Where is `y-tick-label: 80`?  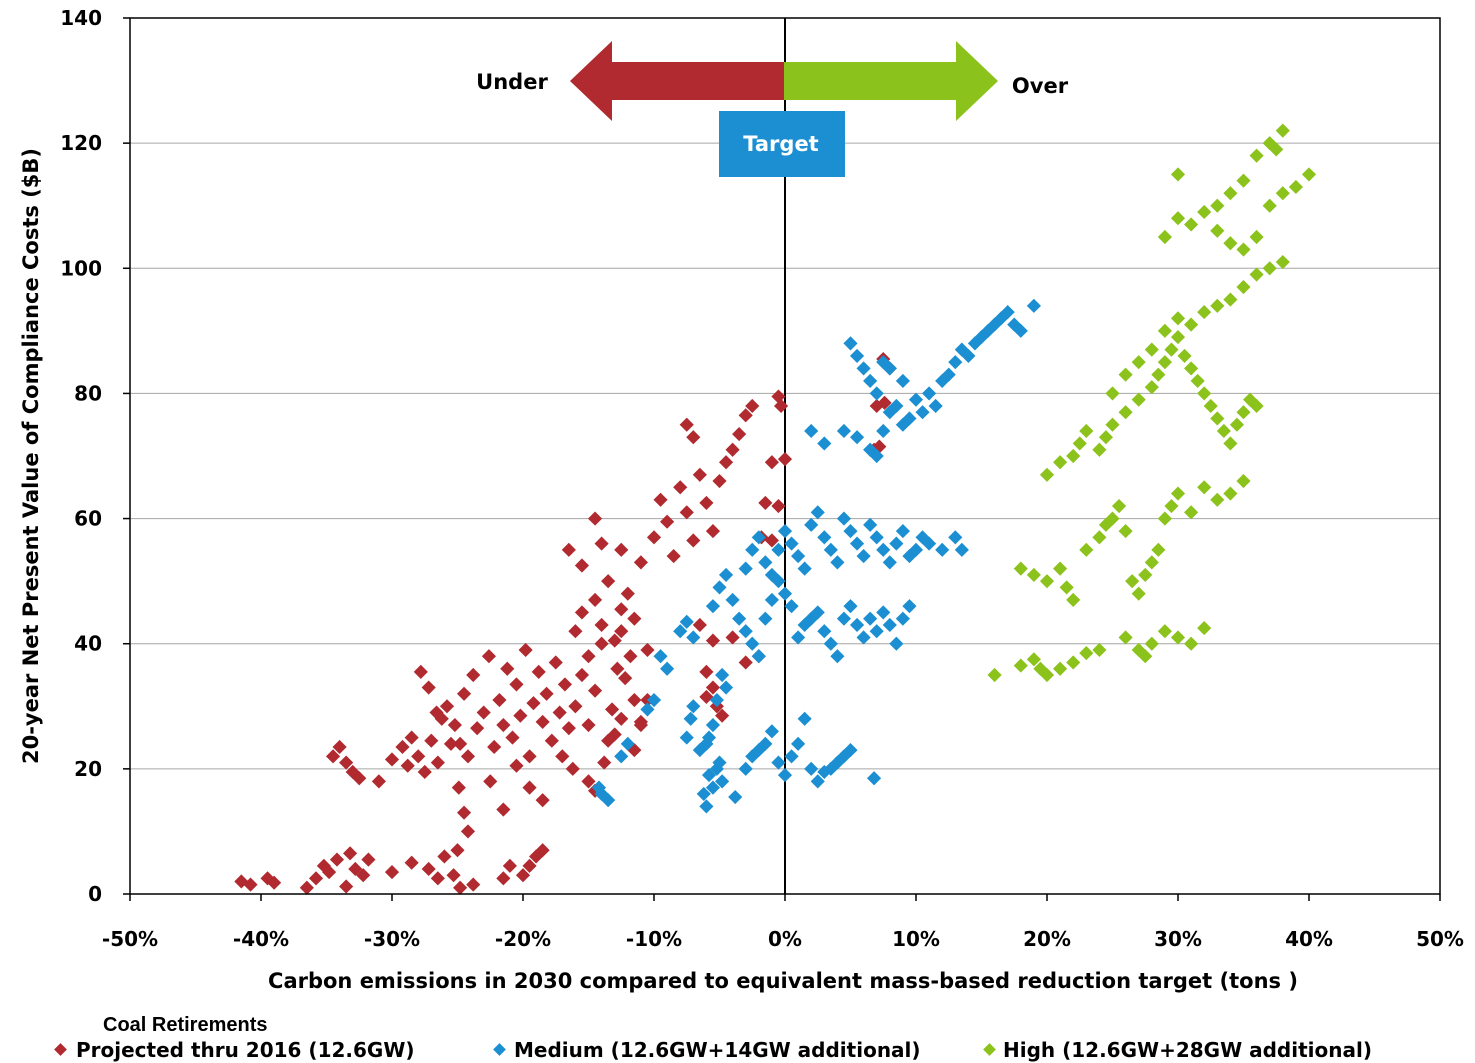 y-tick-label: 80 is located at coordinates (88, 393).